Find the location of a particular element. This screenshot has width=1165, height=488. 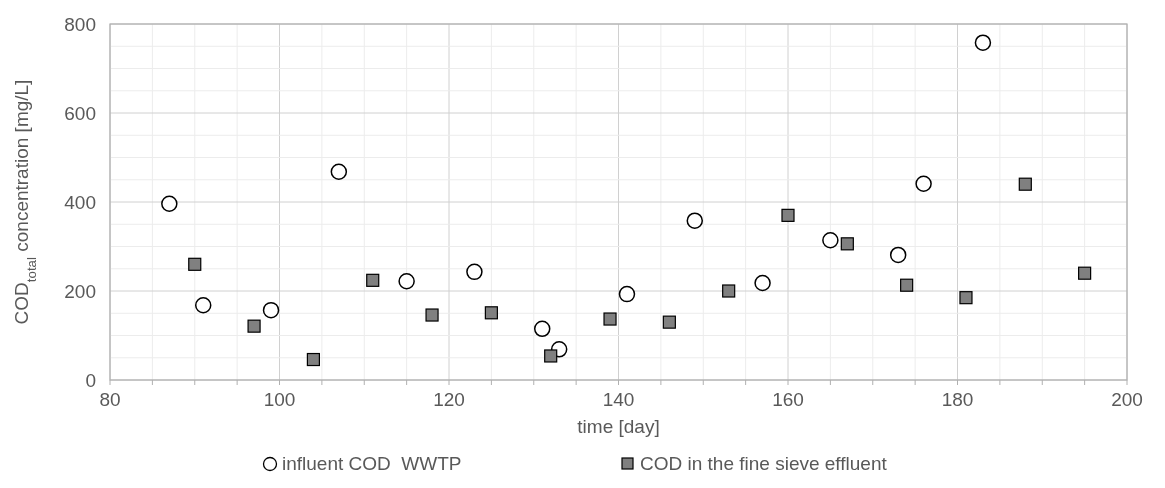

x-tick-label: 120 is located at coordinates (449, 399).